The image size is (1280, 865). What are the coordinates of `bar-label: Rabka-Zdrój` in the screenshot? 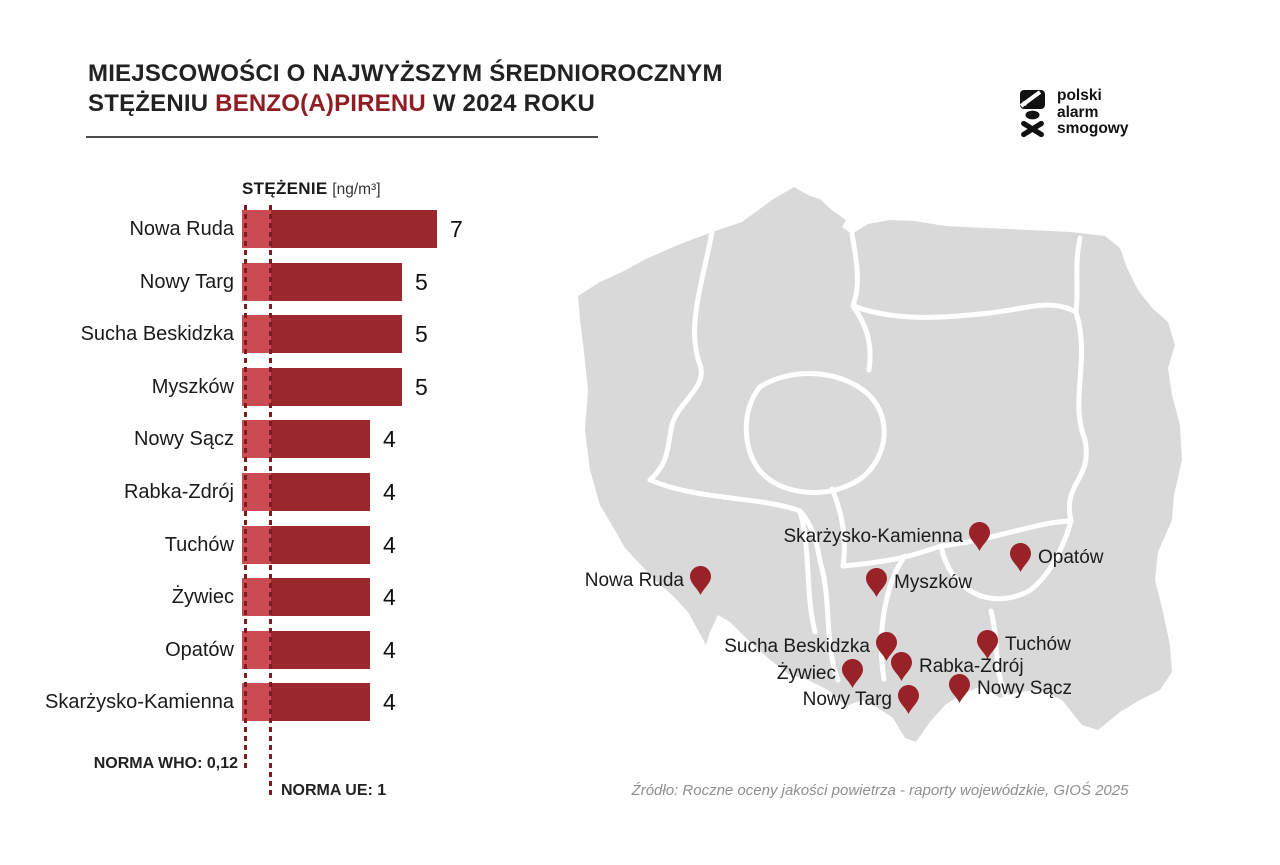 It's located at (178, 492).